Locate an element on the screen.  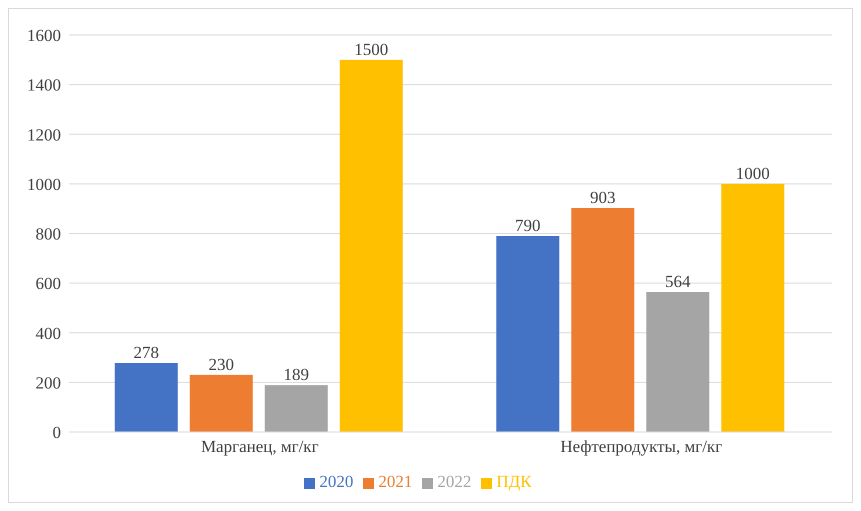
data-label: 278 is located at coordinates (147, 352).